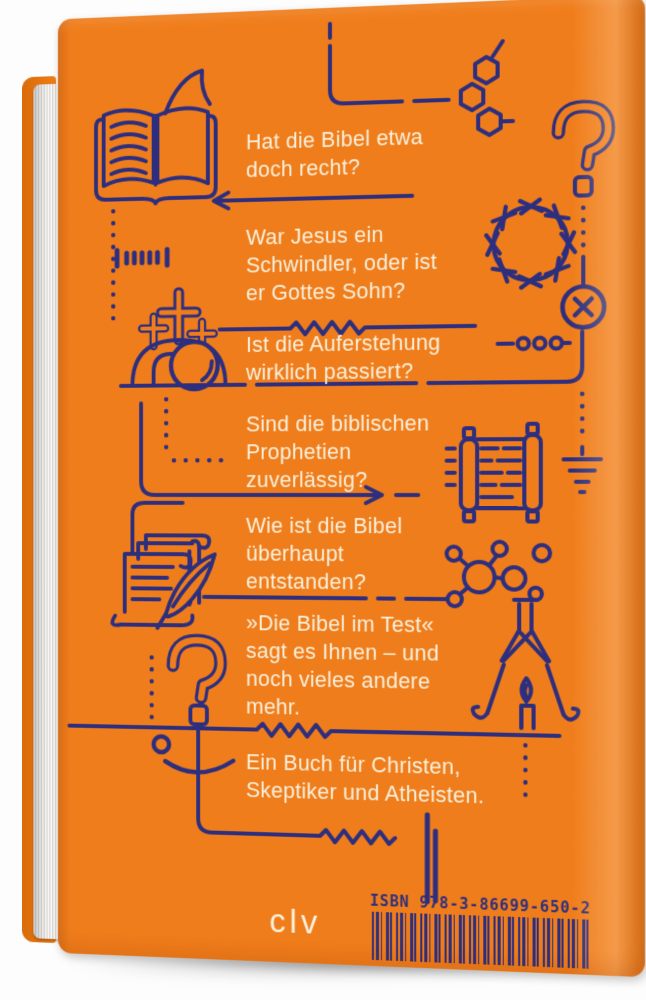 This screenshot has height=1000, width=646. Describe the element at coordinates (343, 357) in the screenshot. I see `question-3: Ist die Auferstehung wirklich passiert?` at that location.